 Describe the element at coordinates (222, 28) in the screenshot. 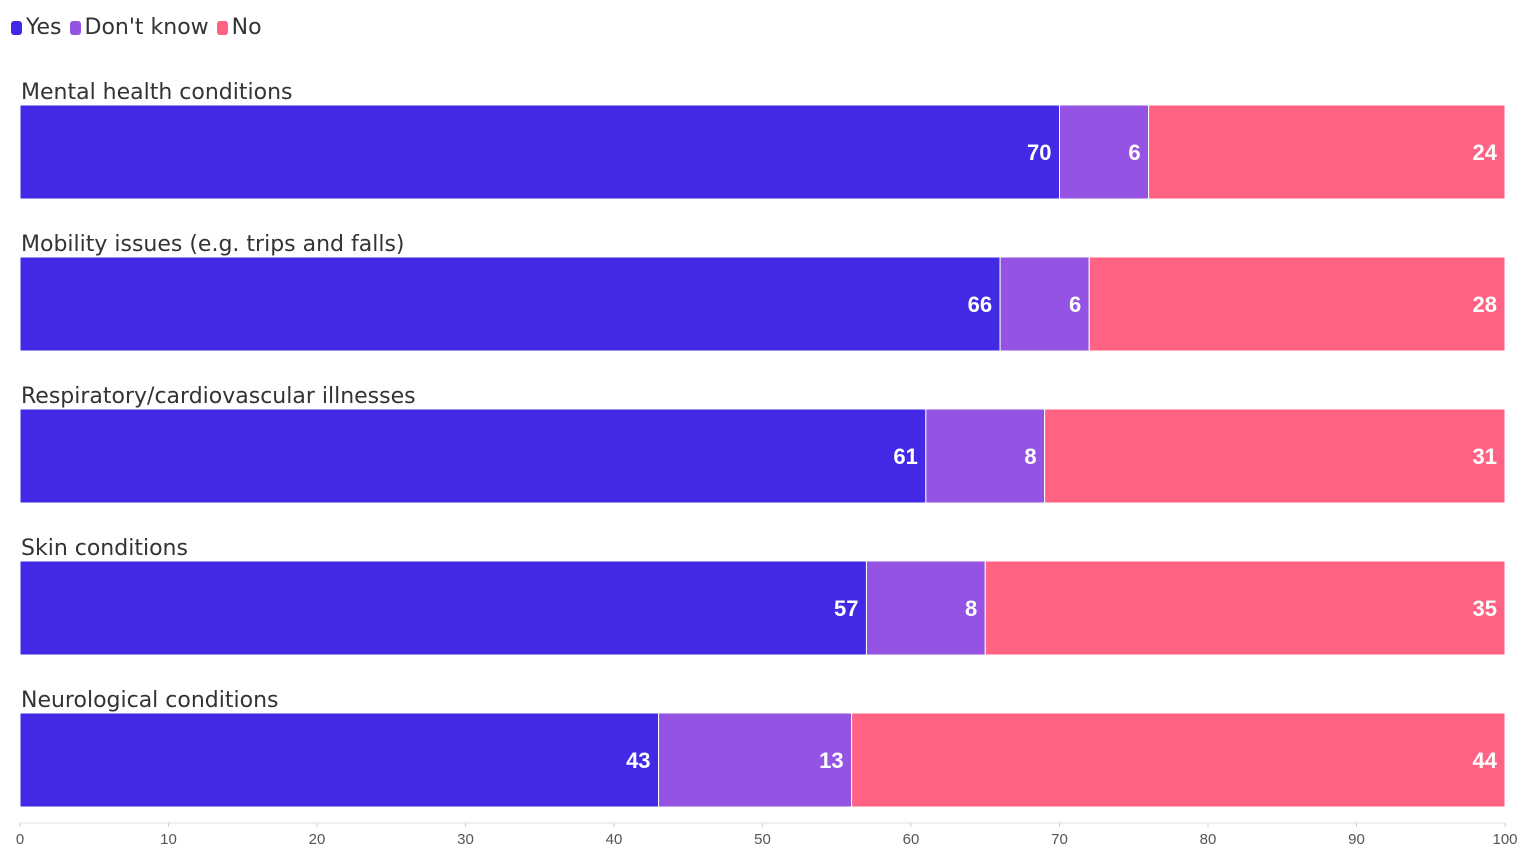

I see `legend-swatch-no` at that location.